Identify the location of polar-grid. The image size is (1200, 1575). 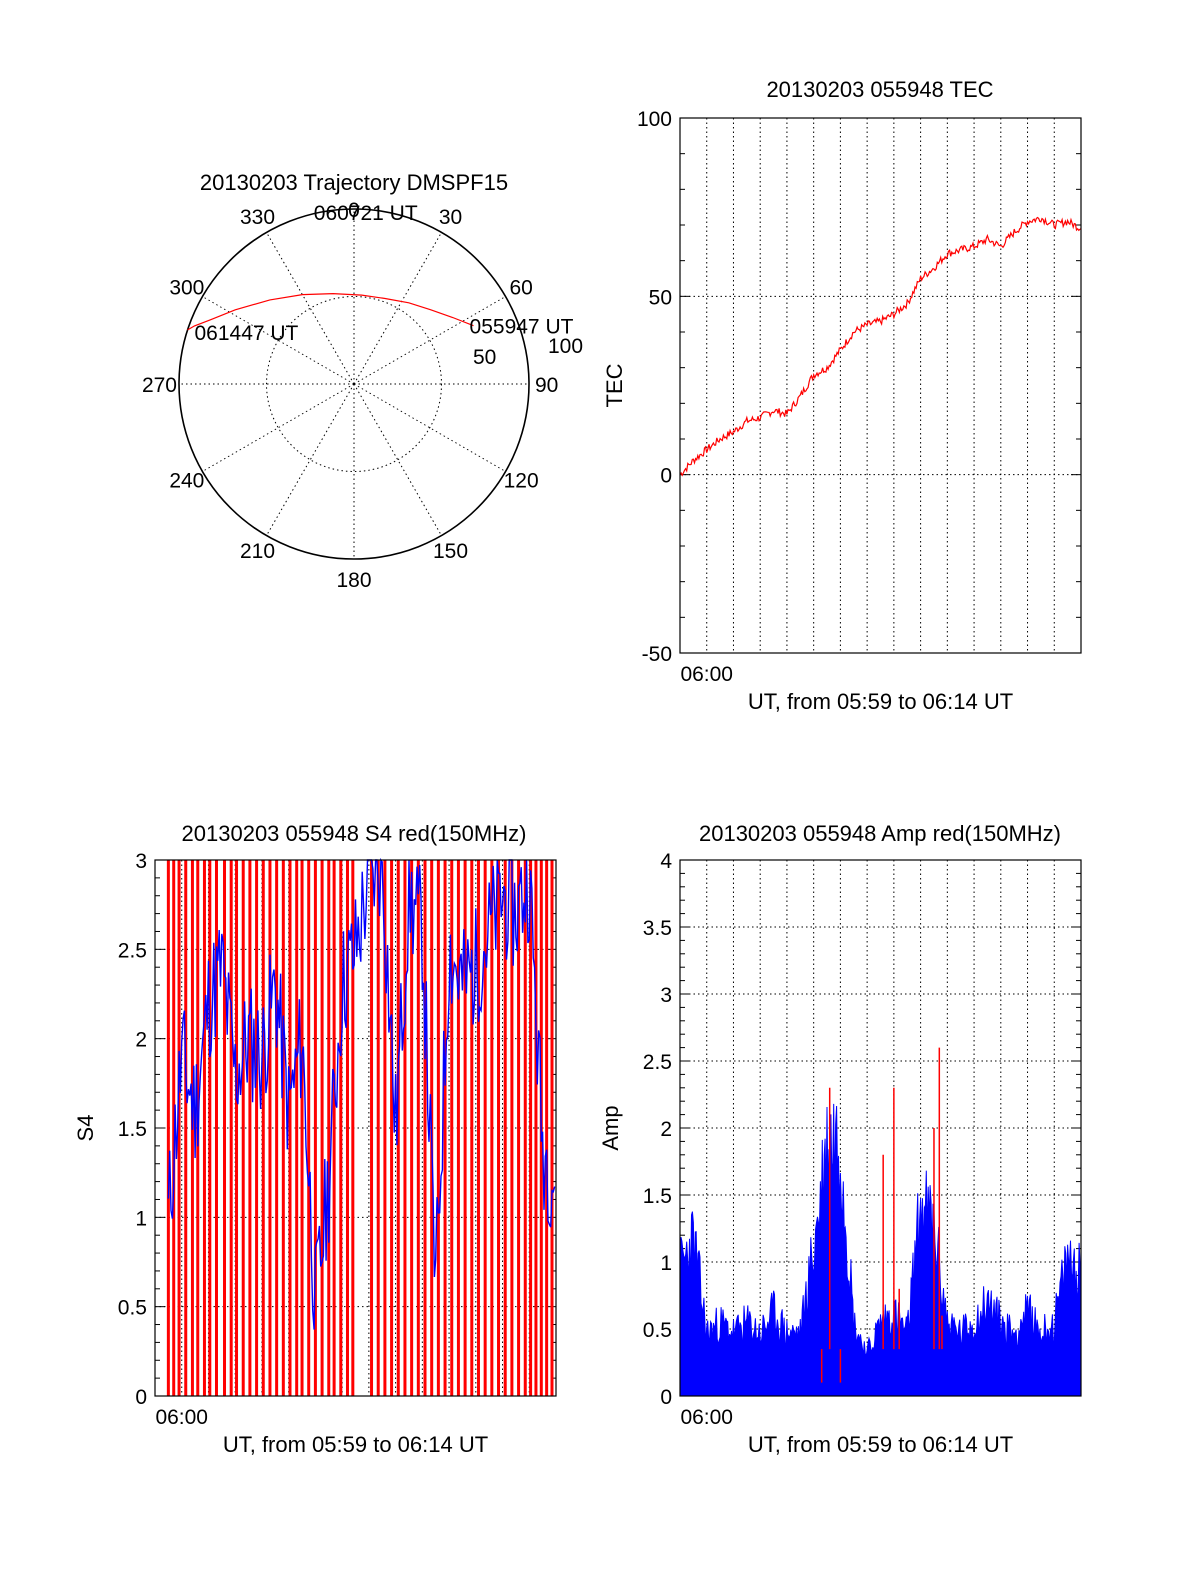
(354, 384).